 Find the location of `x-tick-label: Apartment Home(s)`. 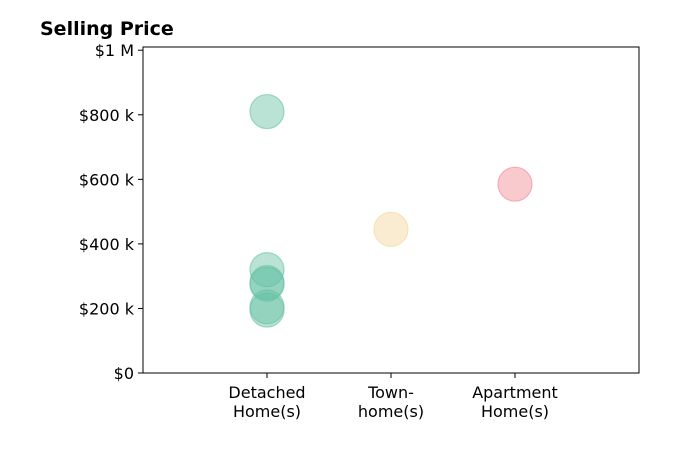

x-tick-label: Apartment Home(s) is located at coordinates (515, 402).